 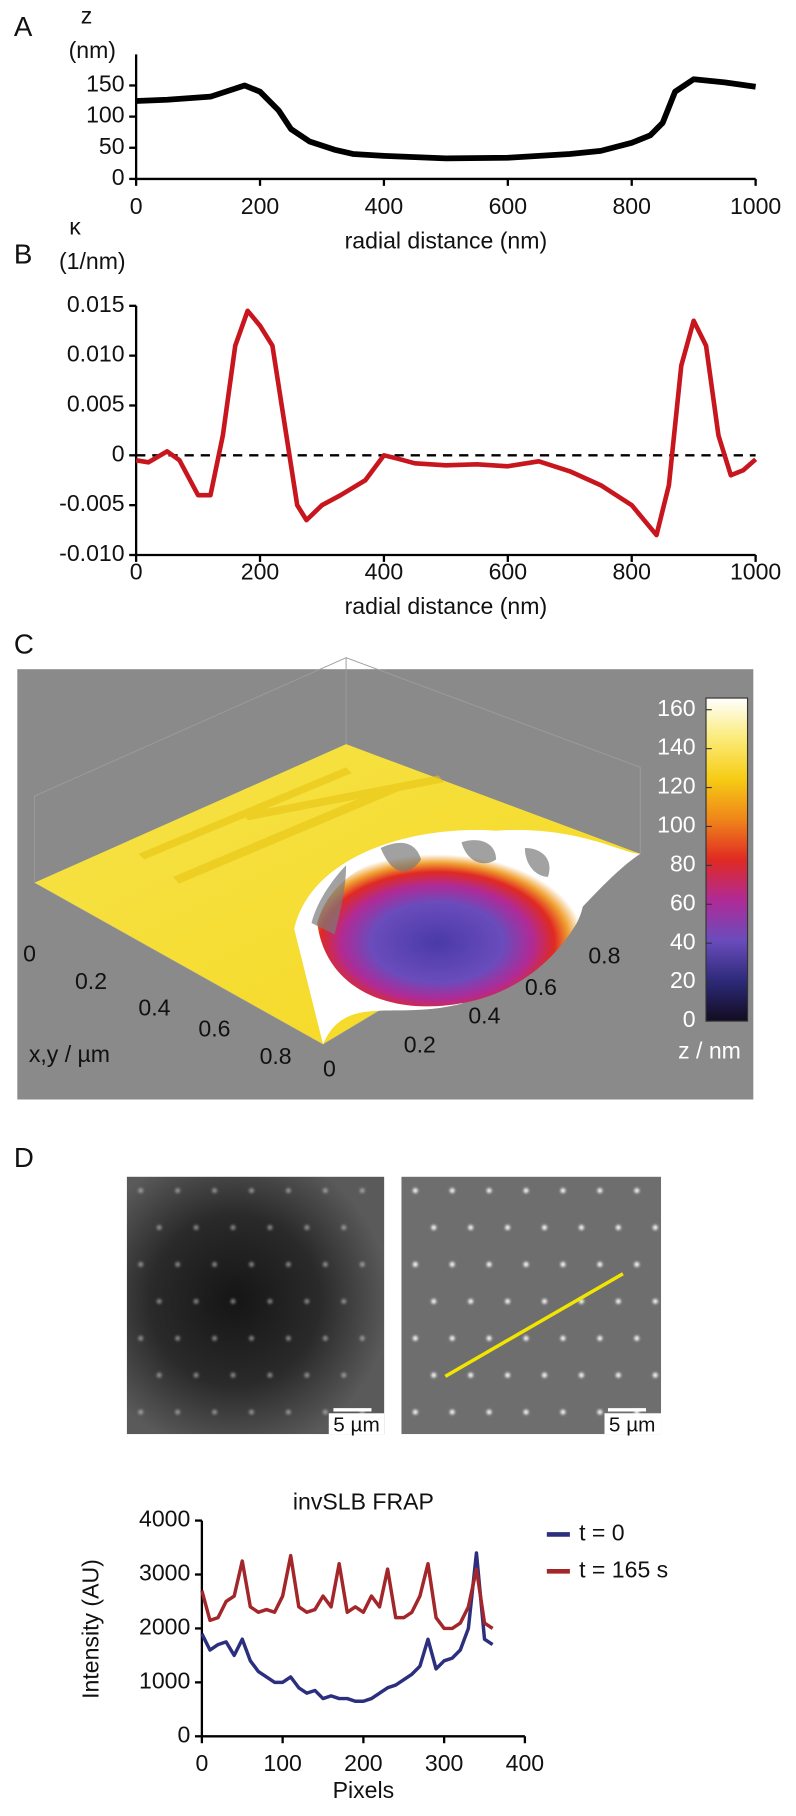 What do you see at coordinates (105, 115) in the screenshot?
I see `y-tick-label: 100` at bounding box center [105, 115].